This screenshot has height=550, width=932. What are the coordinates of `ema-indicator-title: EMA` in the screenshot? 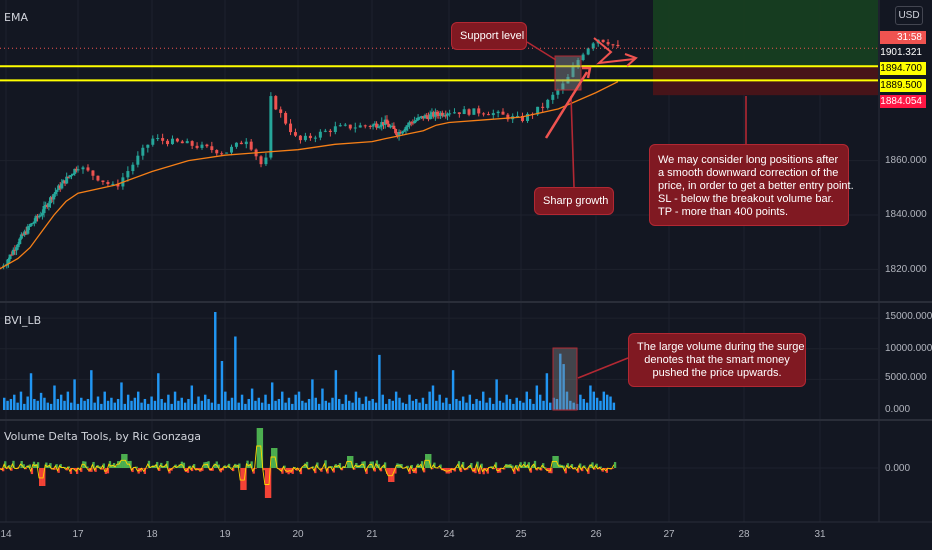 It's located at (16, 17).